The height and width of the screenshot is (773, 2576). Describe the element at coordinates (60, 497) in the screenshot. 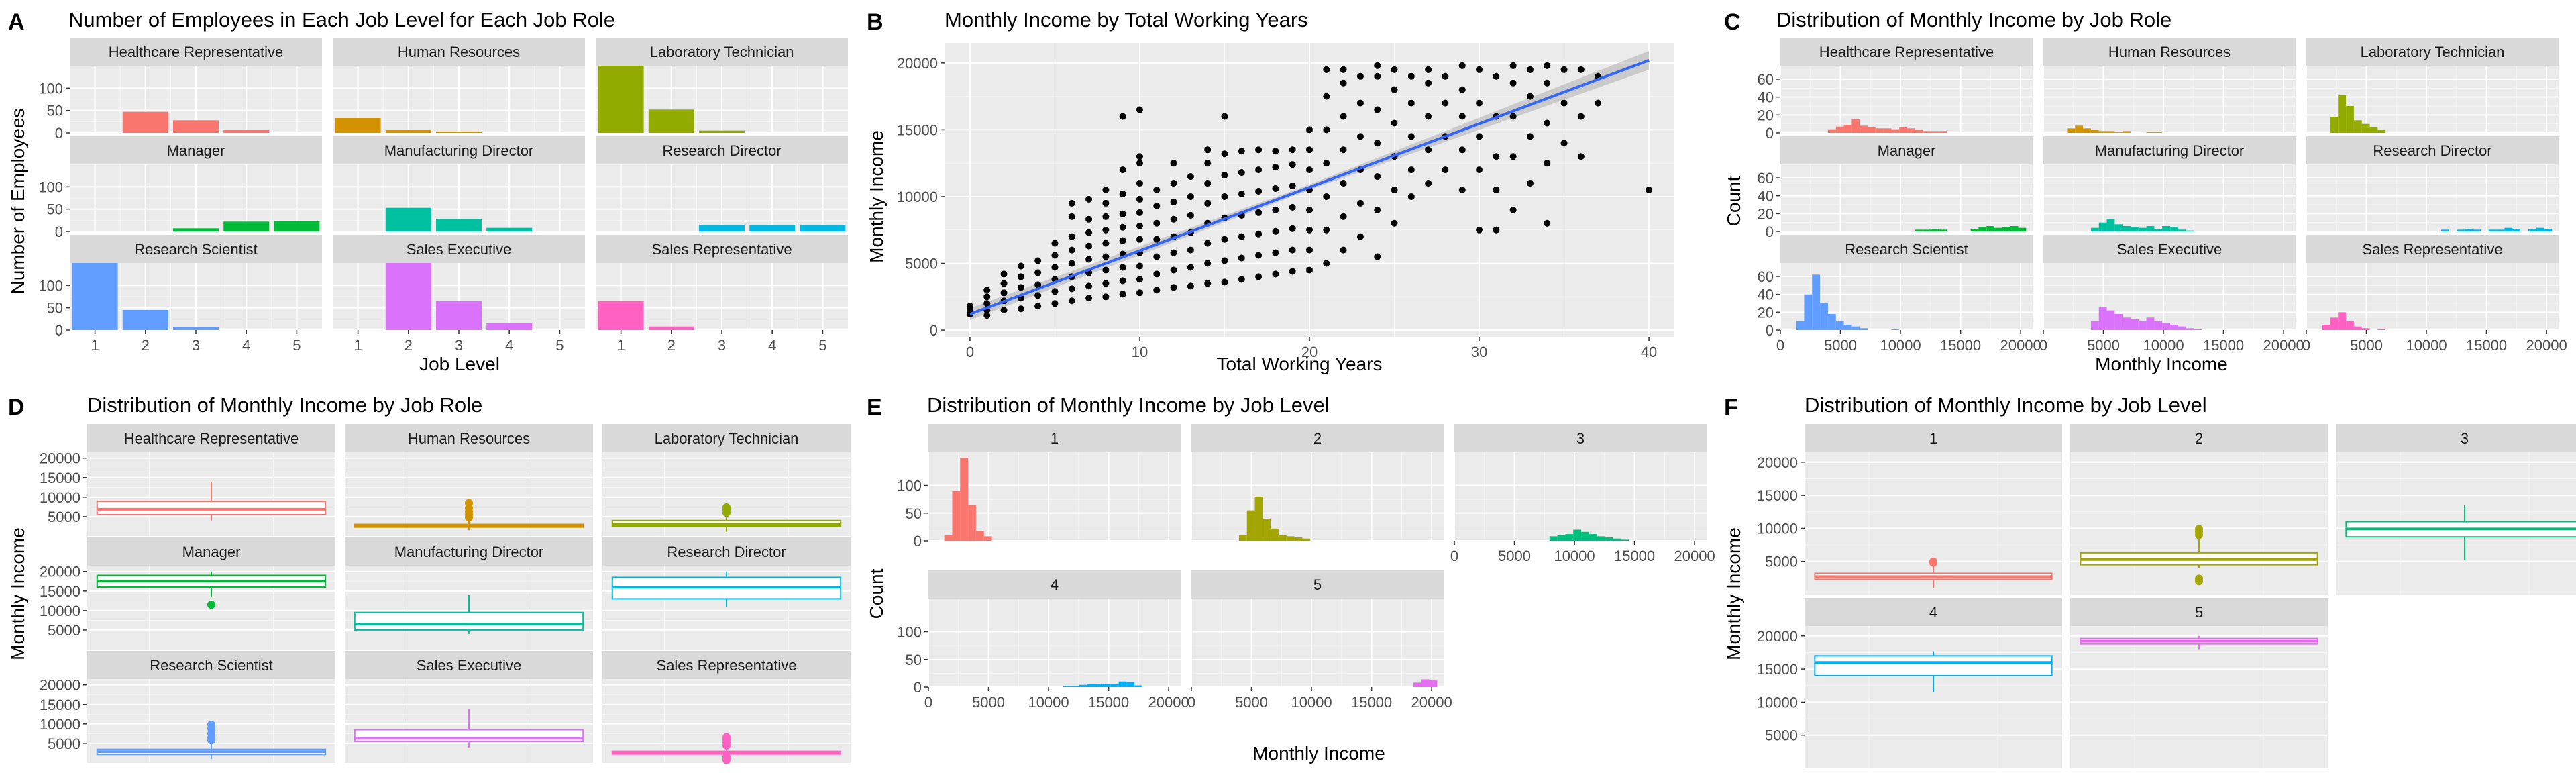

I see `panel-d-y-tick-label: 10000` at that location.